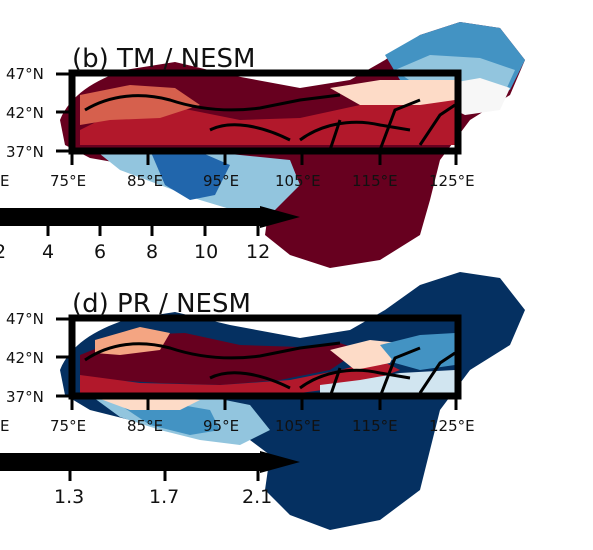 The image size is (593, 550). Describe the element at coordinates (3, 252) in the screenshot. I see `colorbar-label-2: 2` at that location.